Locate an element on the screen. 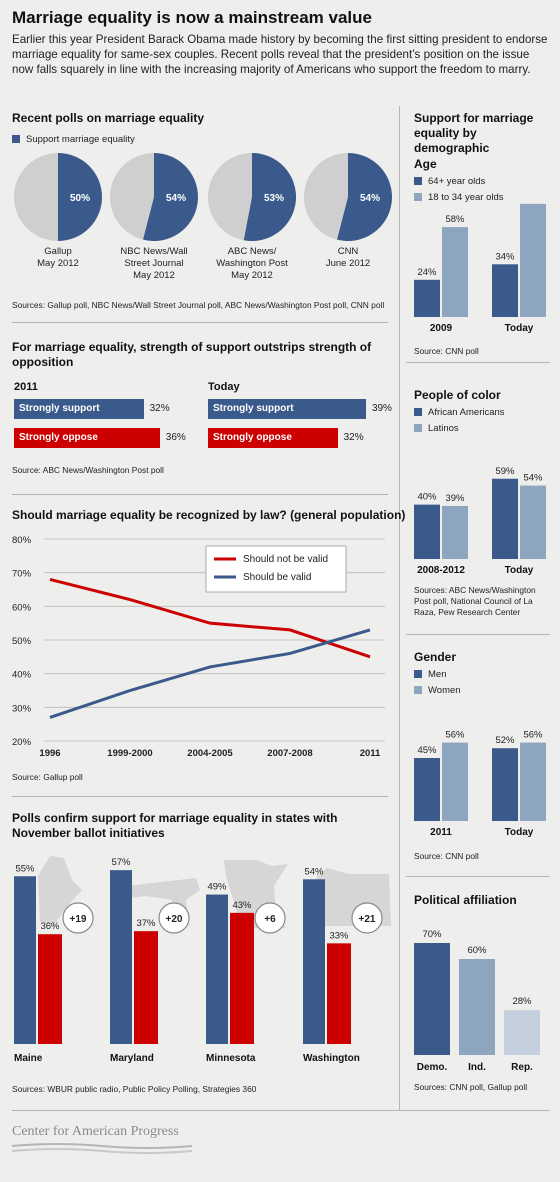 This screenshot has height=1182, width=560. legend-label: Women is located at coordinates (444, 690).